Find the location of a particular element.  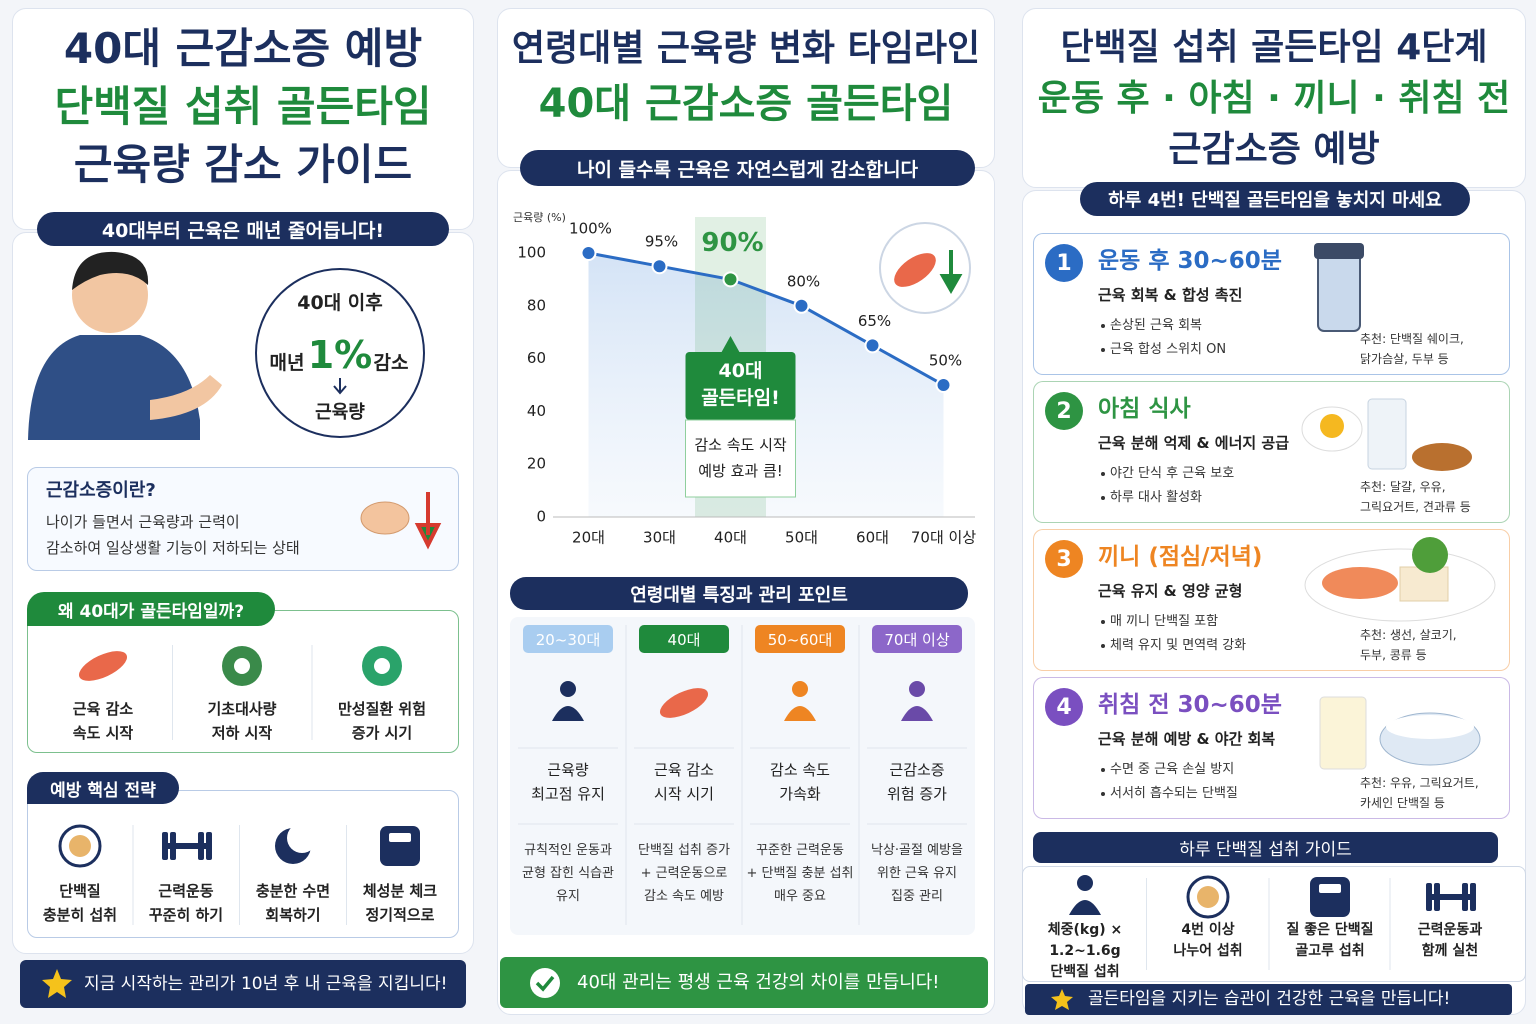

stage-tip: 꾸준한 근력운동 + 단백질 충분 섭취 매우 중요 is located at coordinates (800, 873).